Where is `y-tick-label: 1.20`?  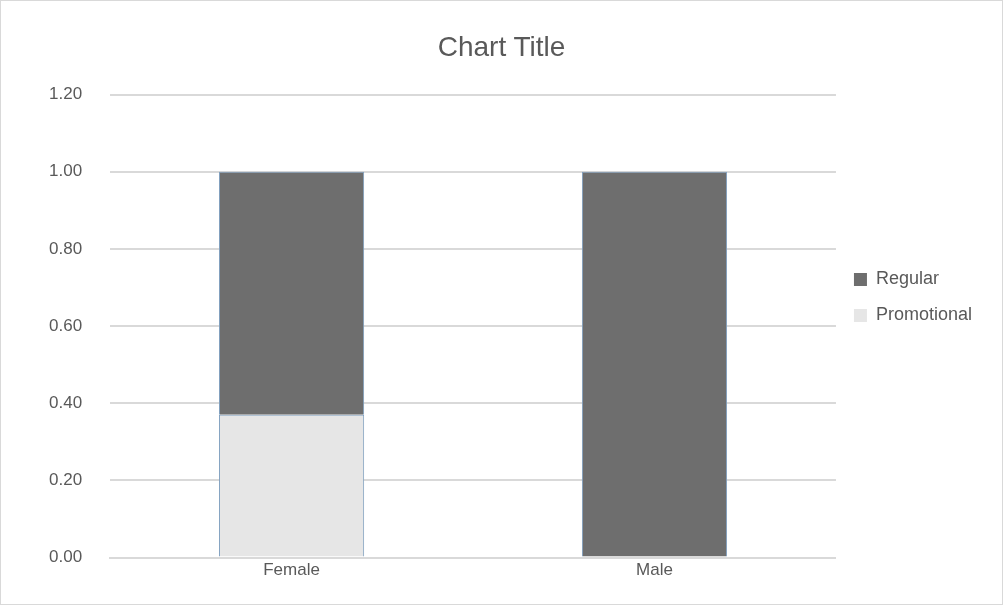
y-tick-label: 1.20 is located at coordinates (65, 94).